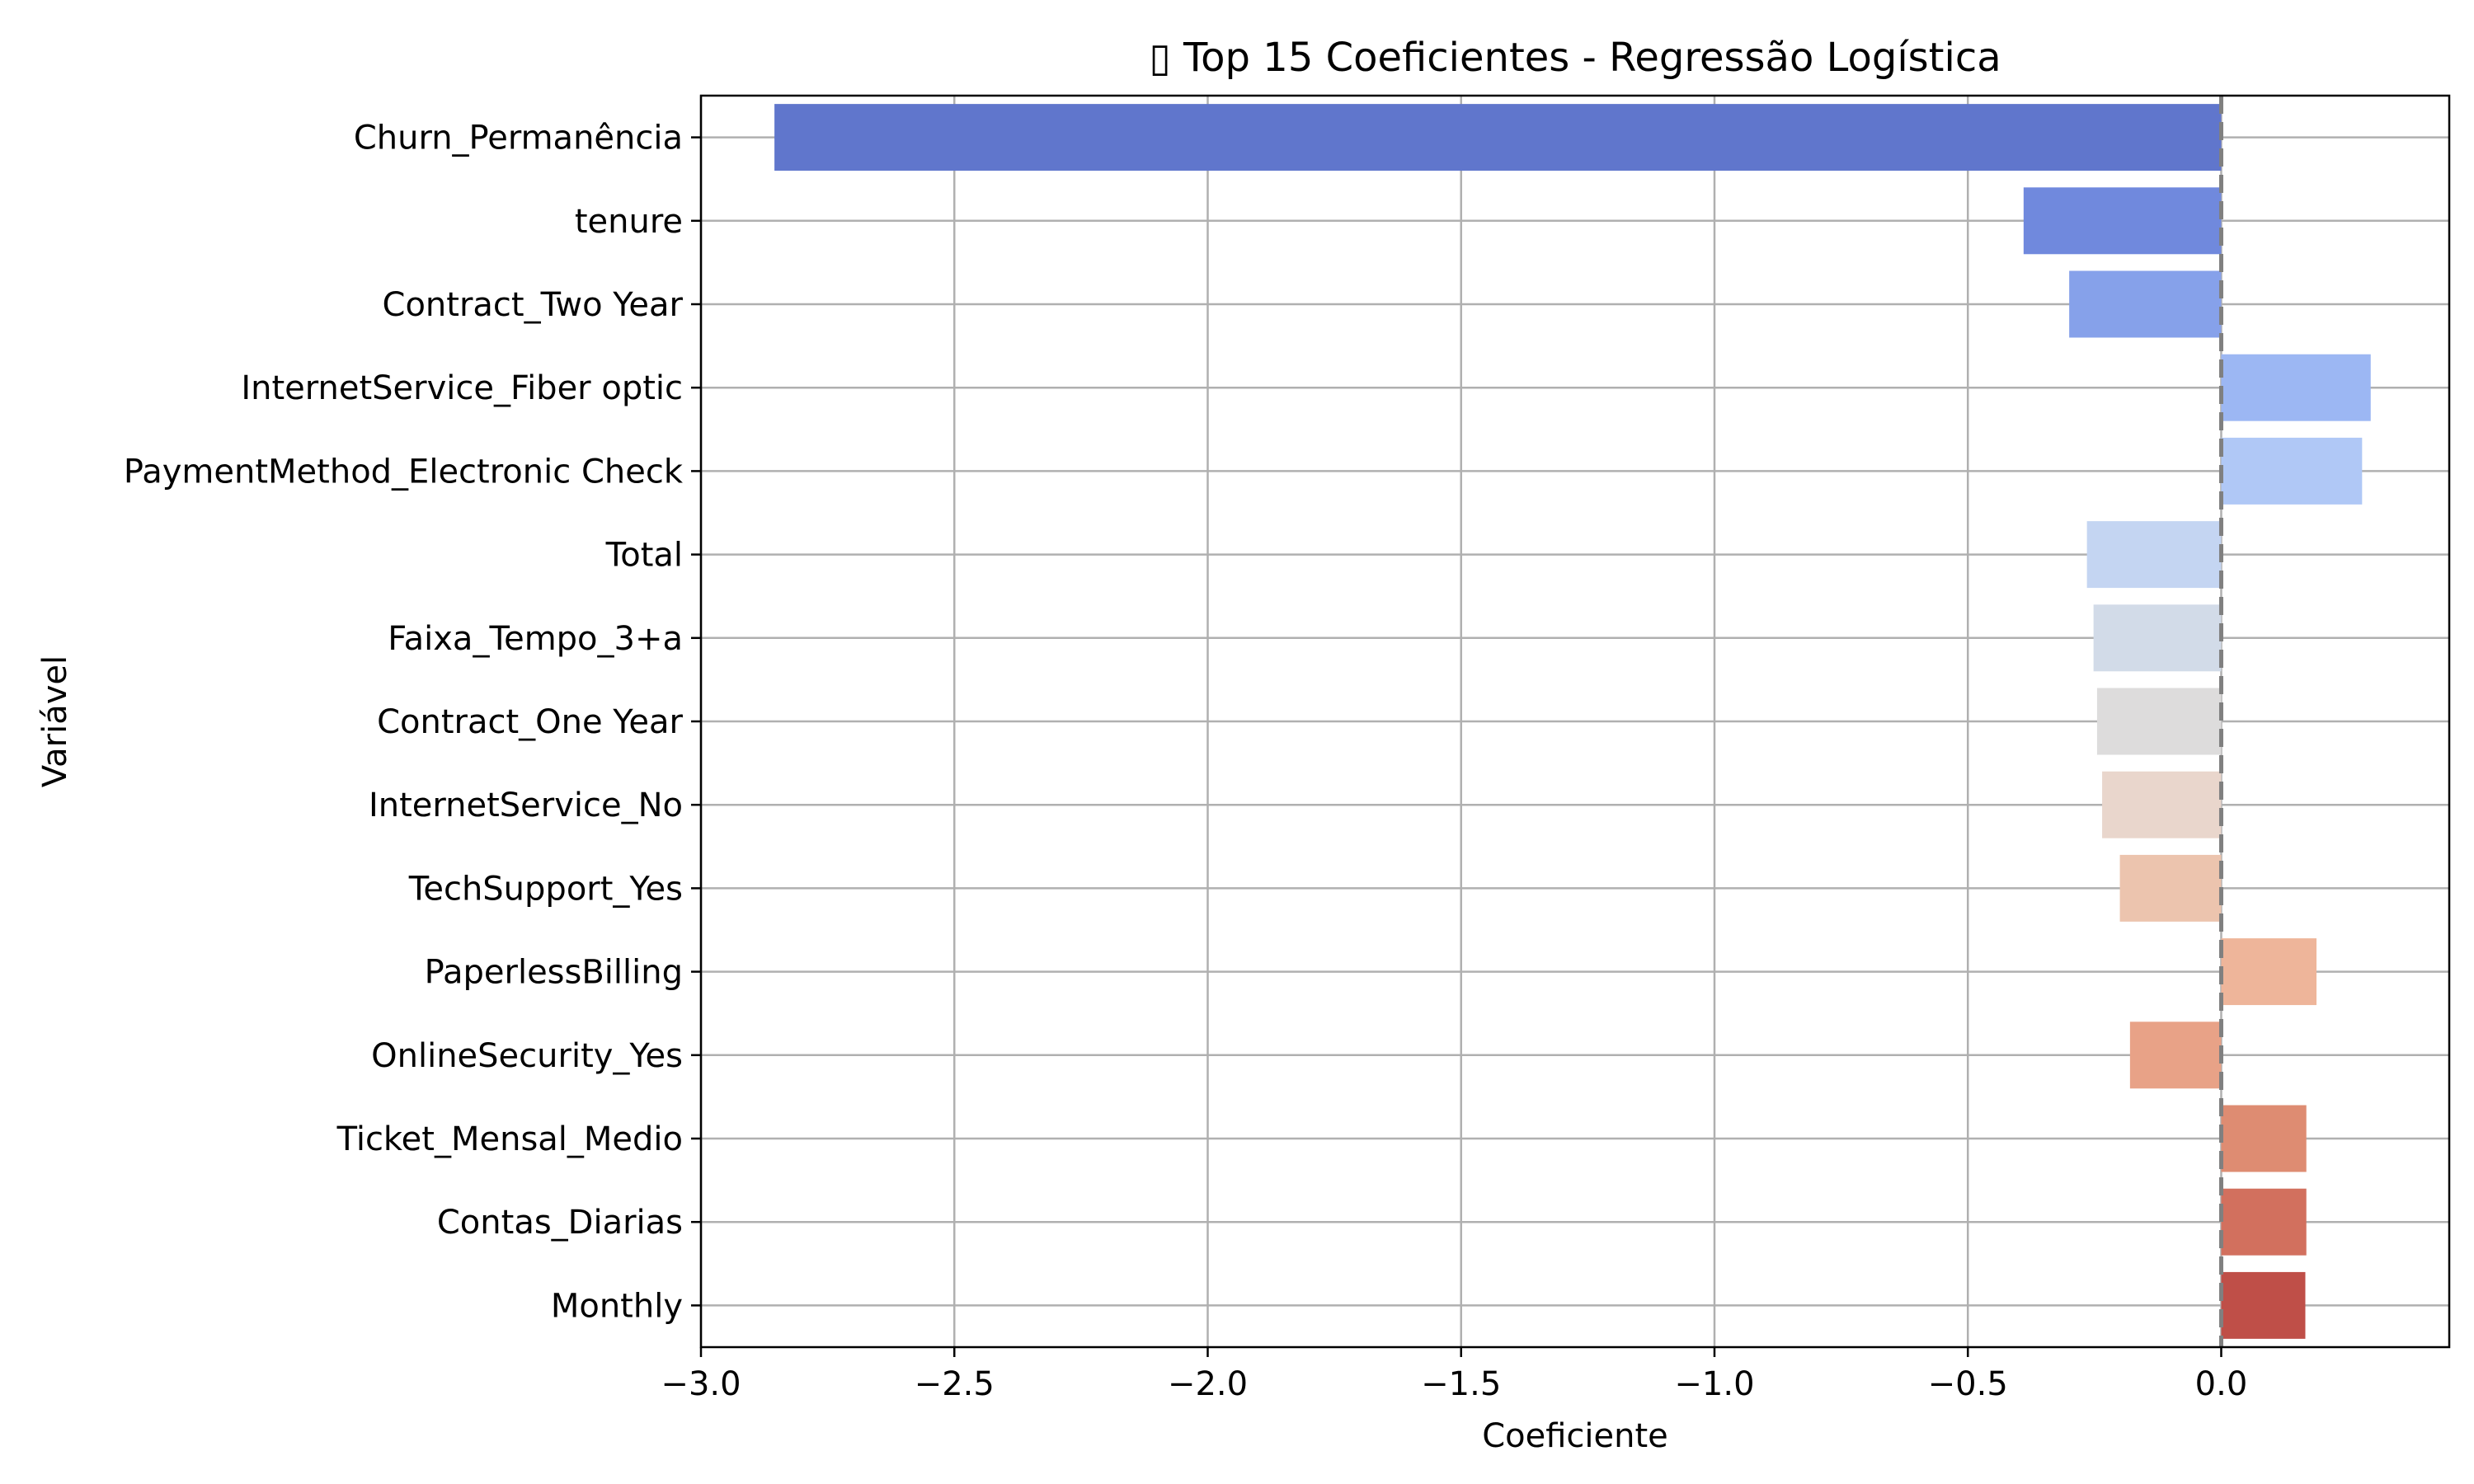  What do you see at coordinates (617, 1306) in the screenshot?
I see `y-tick-label: Monthly` at bounding box center [617, 1306].